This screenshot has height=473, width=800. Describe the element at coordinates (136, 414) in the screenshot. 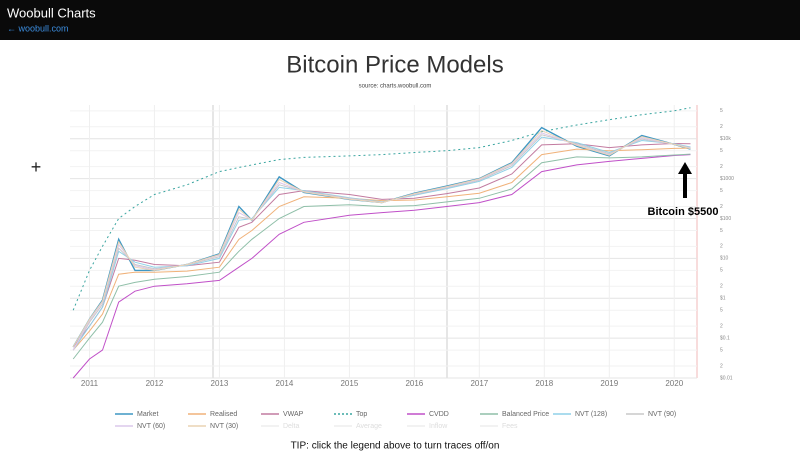

I see `legend-item: Market` at that location.